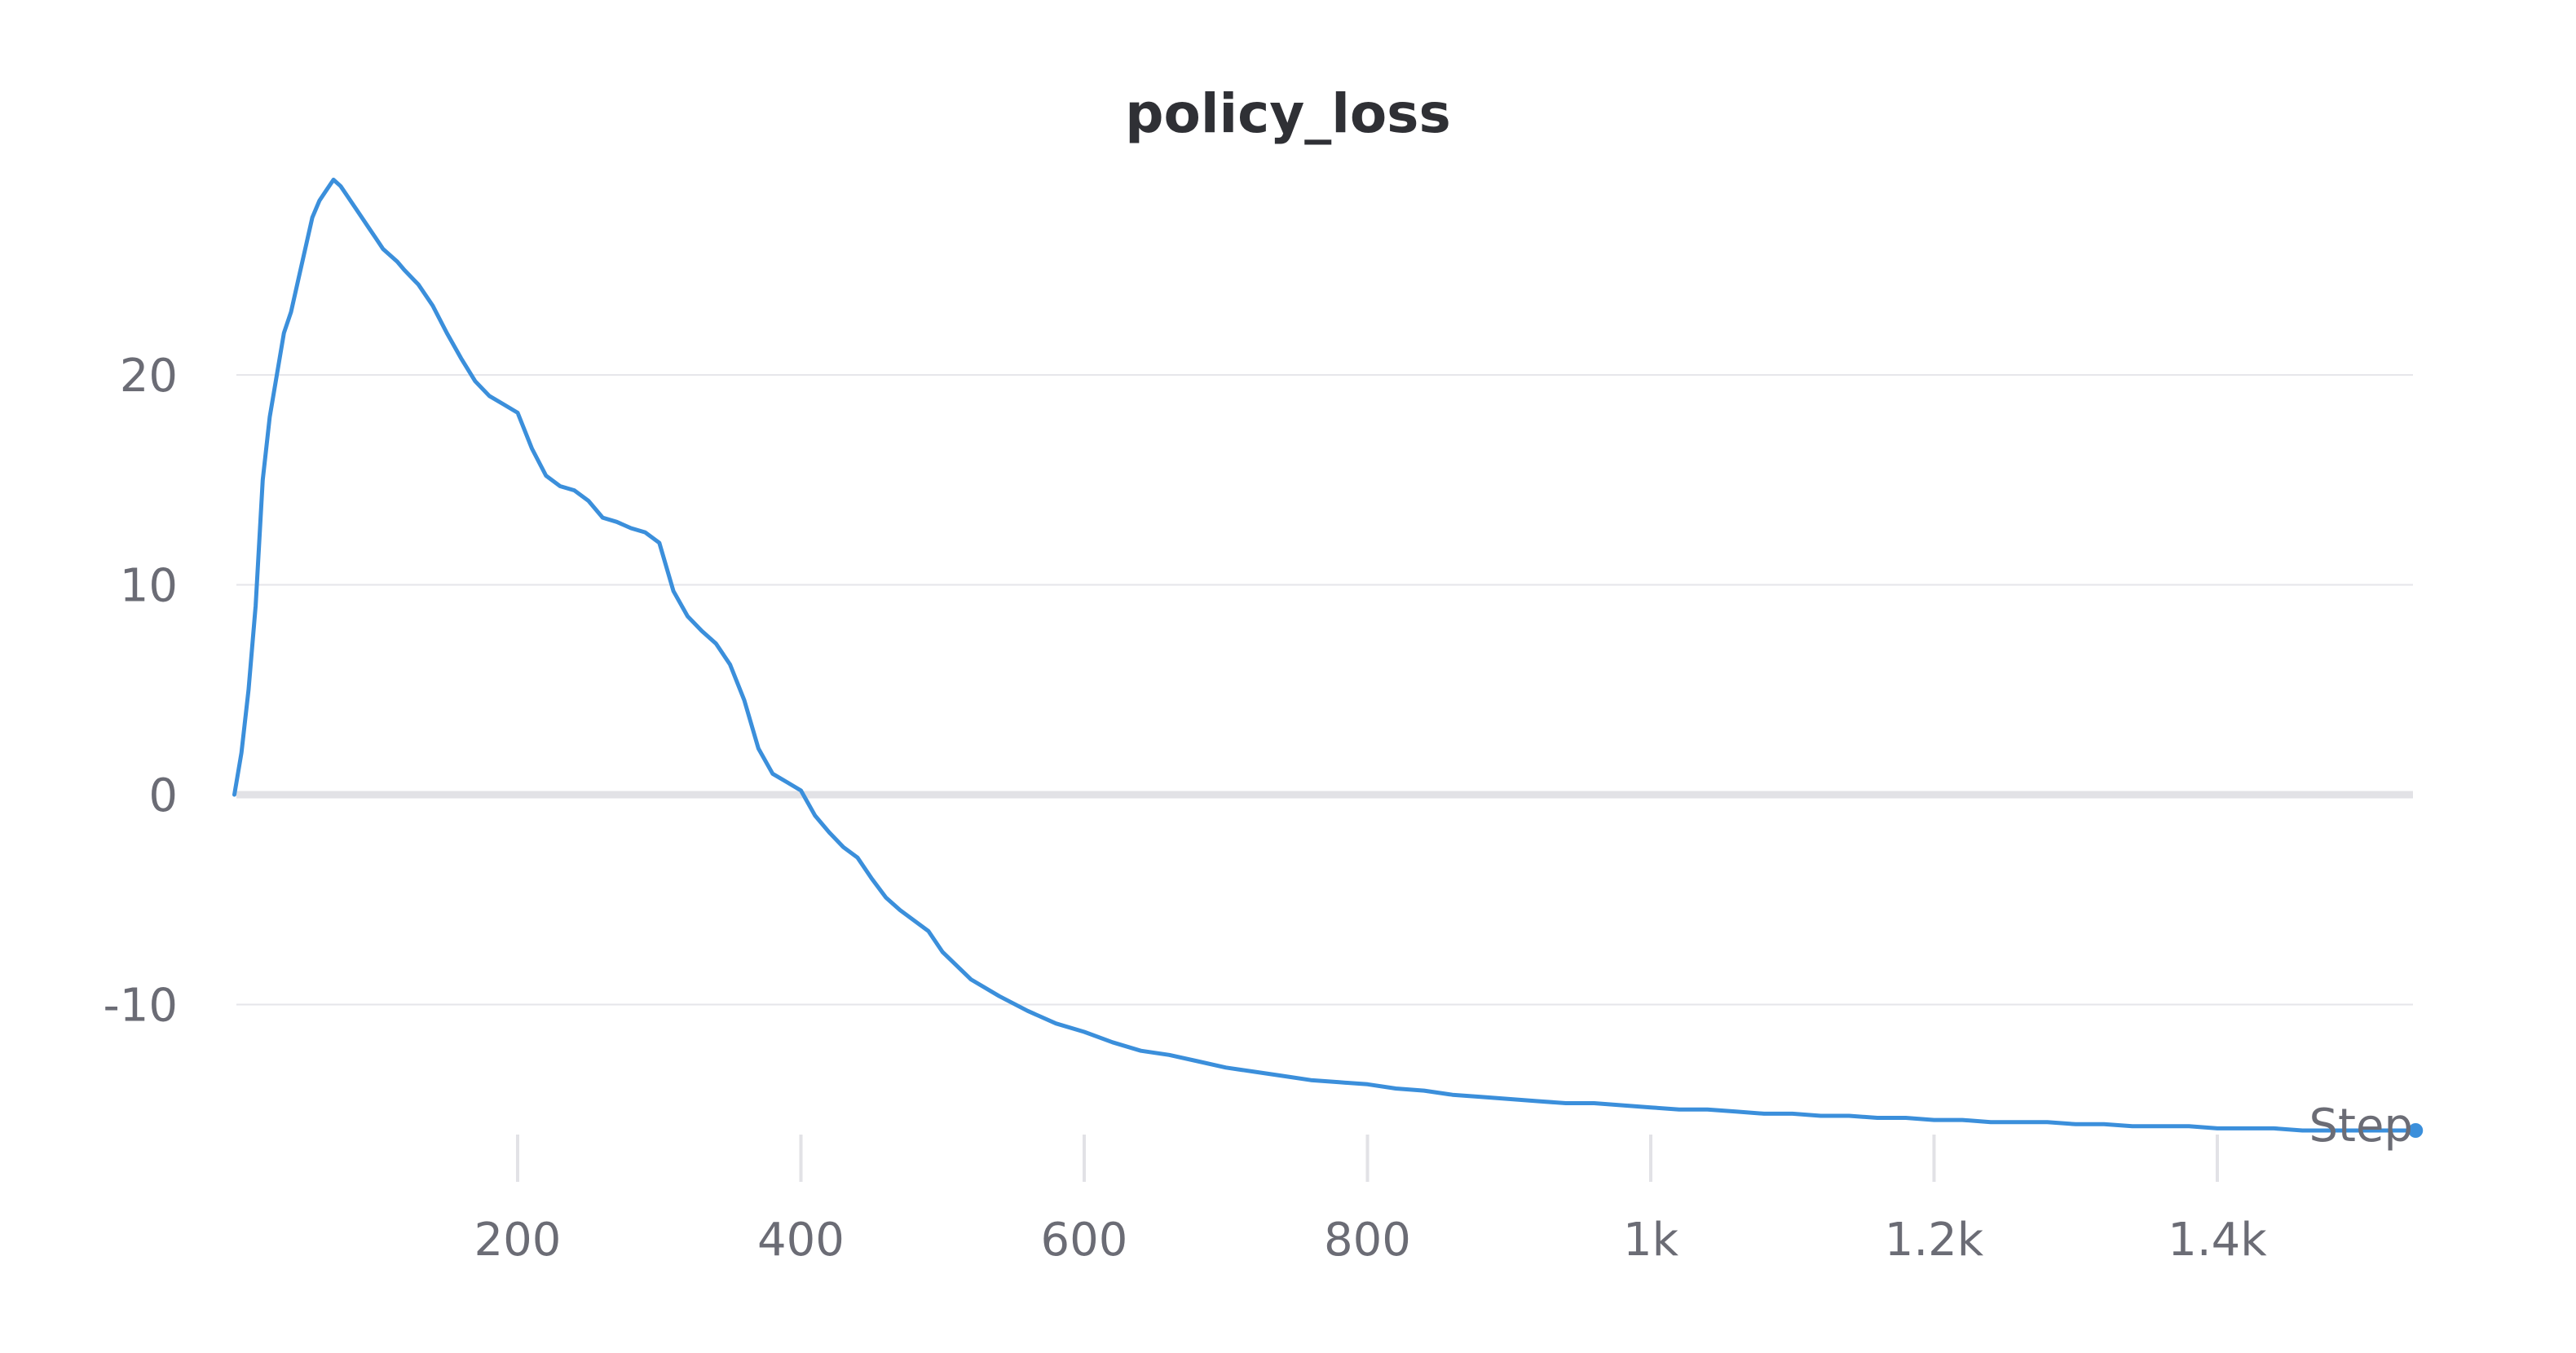  I want to click on chart-title: policy_loss, so click(1288, 113).